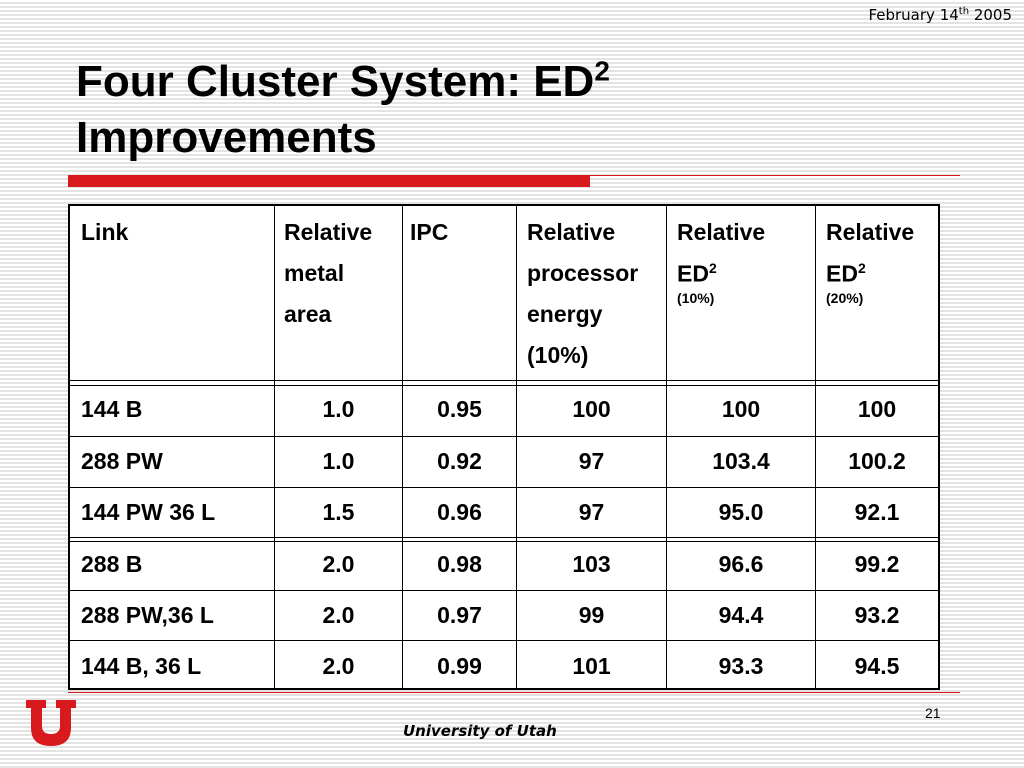 The height and width of the screenshot is (768, 1024). What do you see at coordinates (329, 181) in the screenshot?
I see `title-underline` at bounding box center [329, 181].